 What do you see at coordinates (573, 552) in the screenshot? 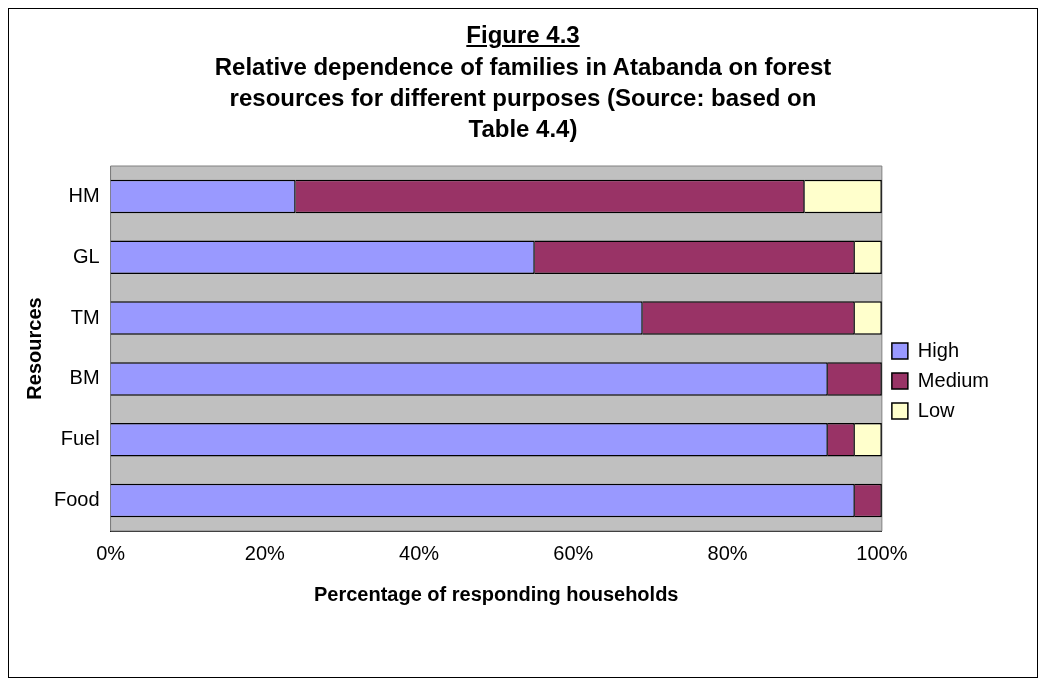
I see `x-tick-label: 60%` at bounding box center [573, 552].